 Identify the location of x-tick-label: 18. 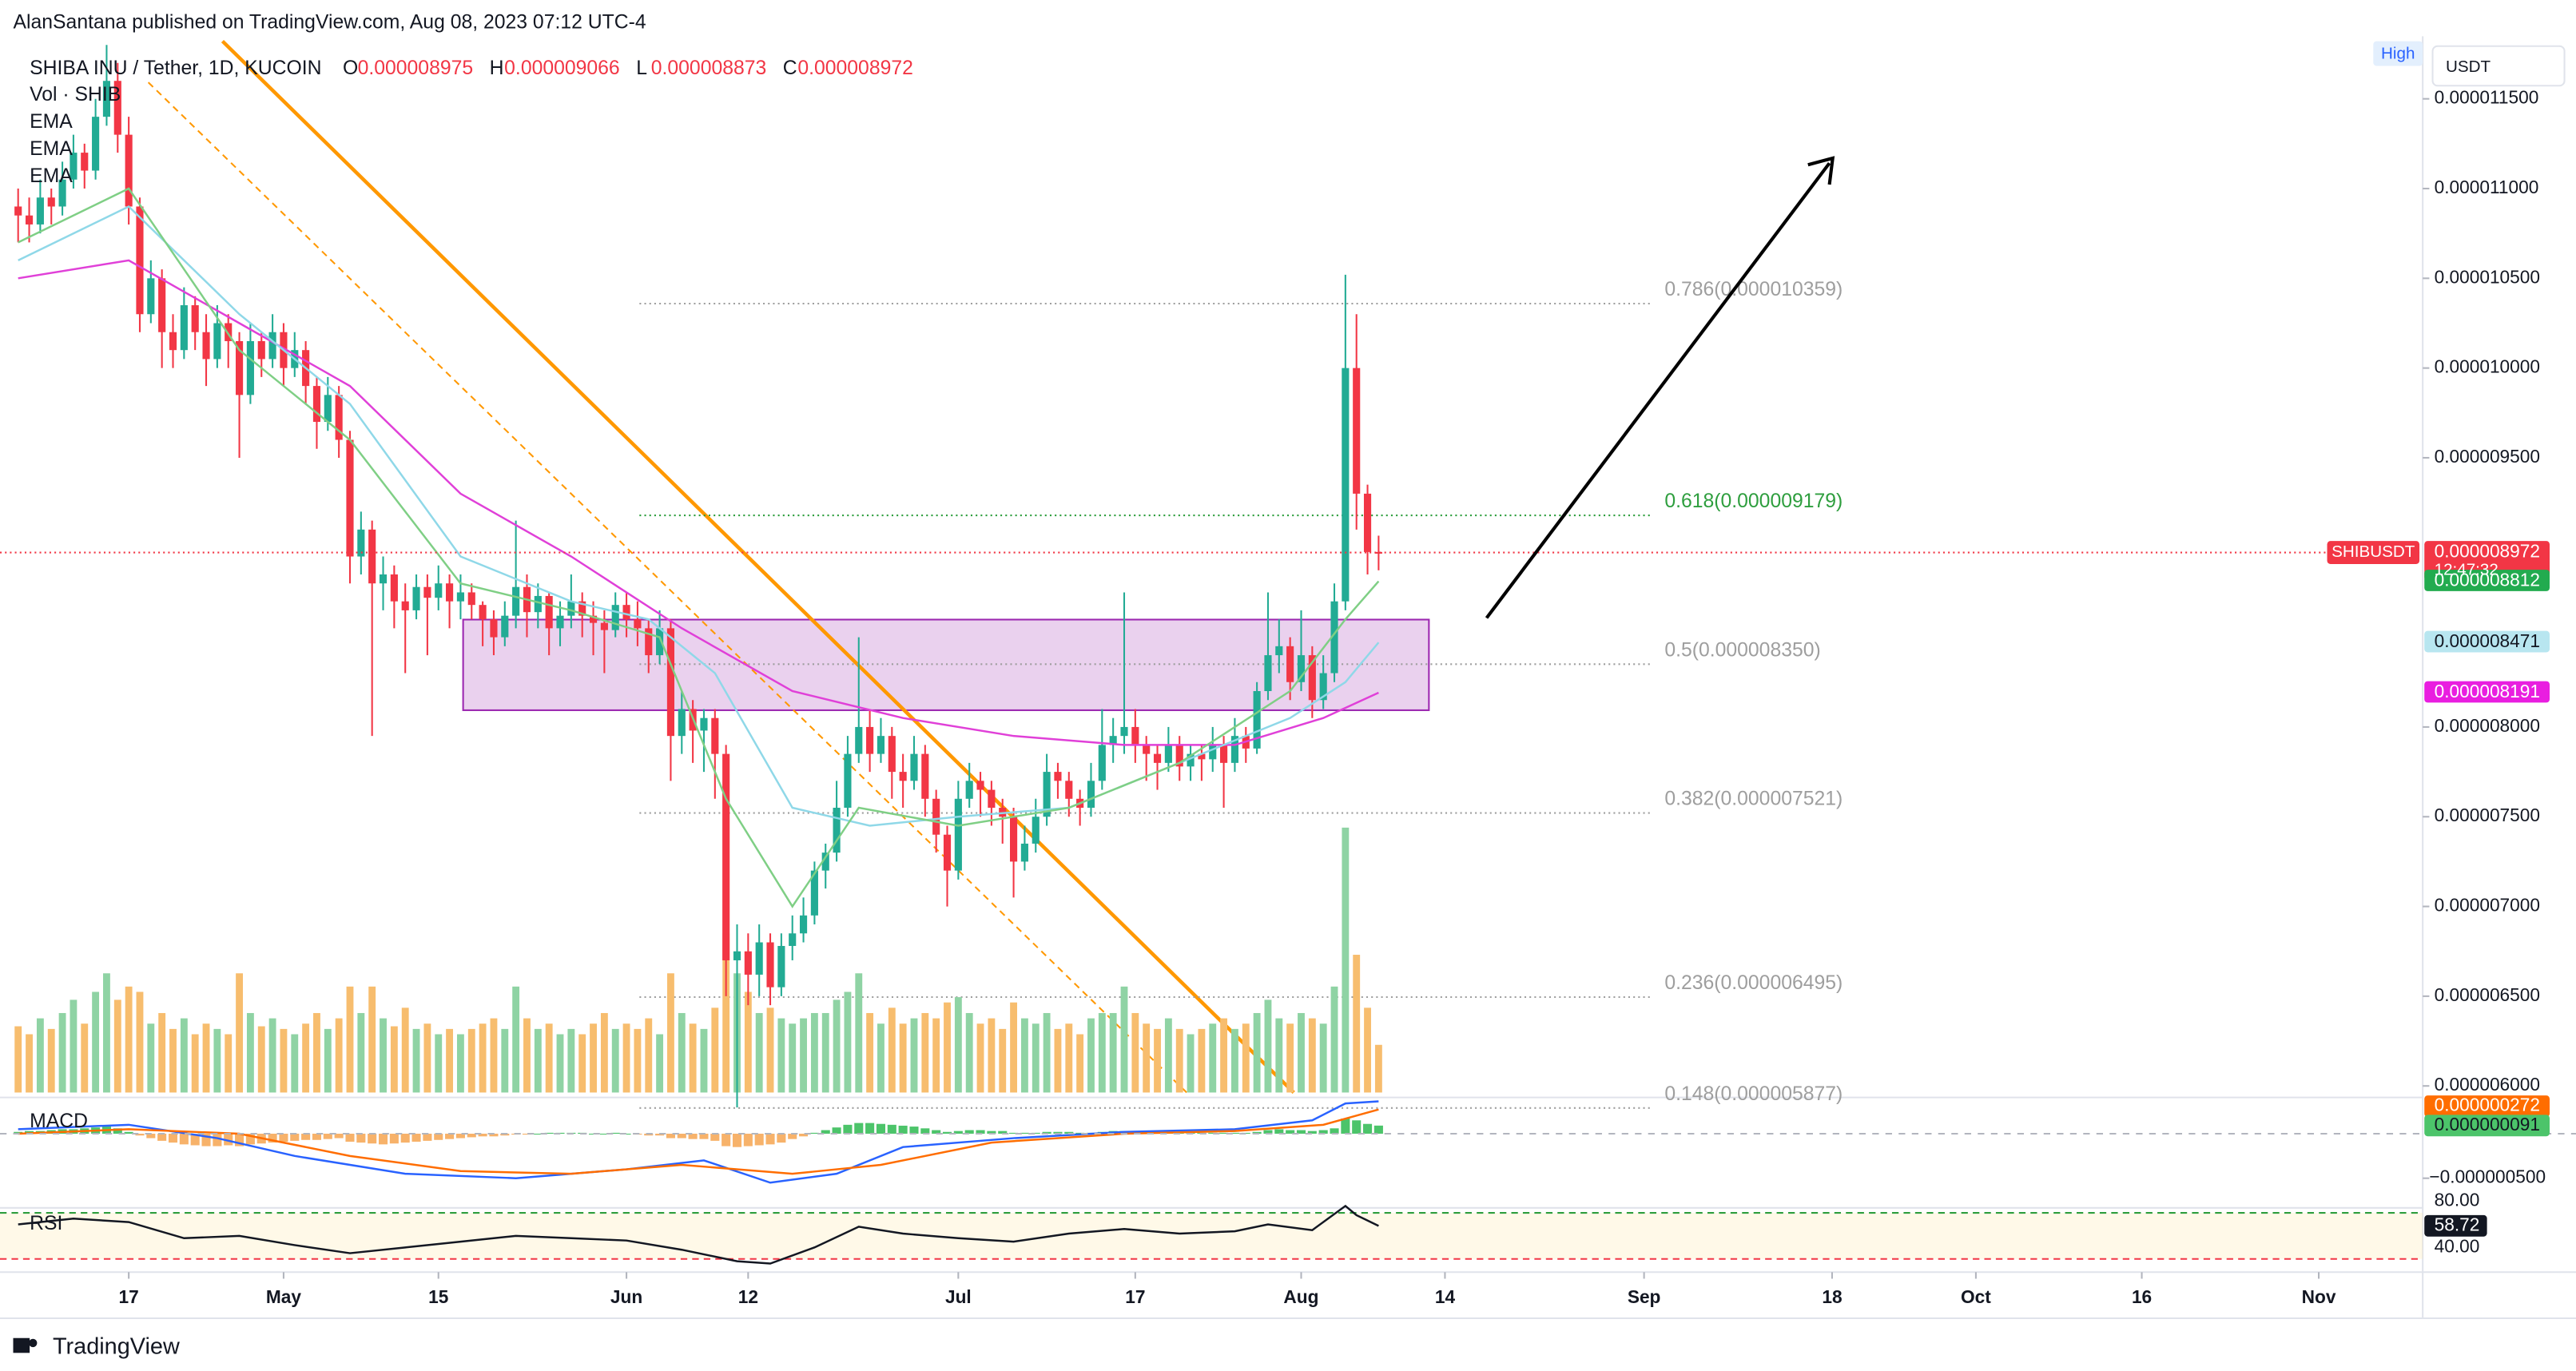
(1832, 1296).